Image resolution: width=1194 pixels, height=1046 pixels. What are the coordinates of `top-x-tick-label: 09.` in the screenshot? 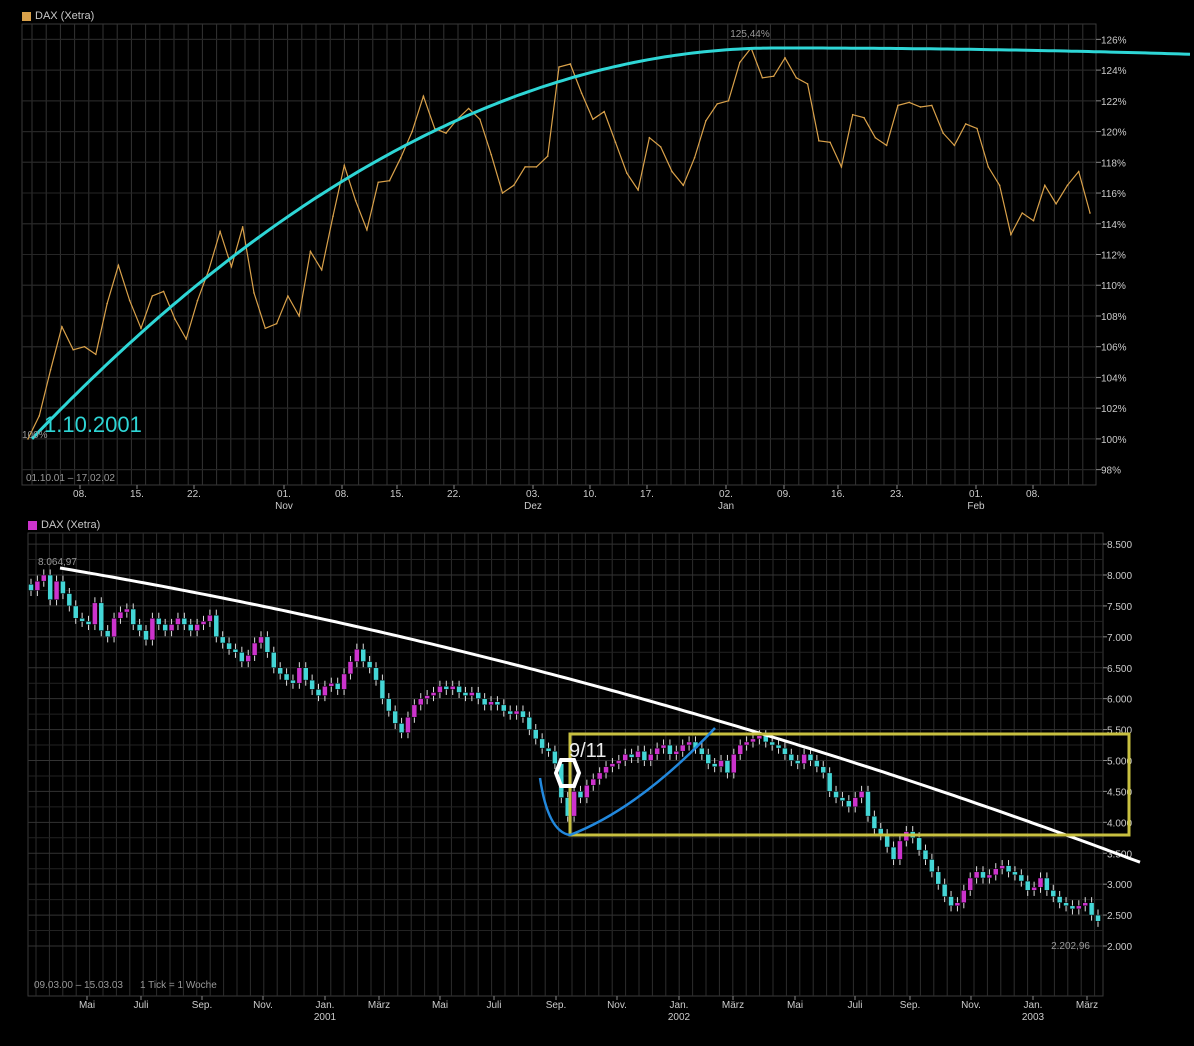 It's located at (784, 494).